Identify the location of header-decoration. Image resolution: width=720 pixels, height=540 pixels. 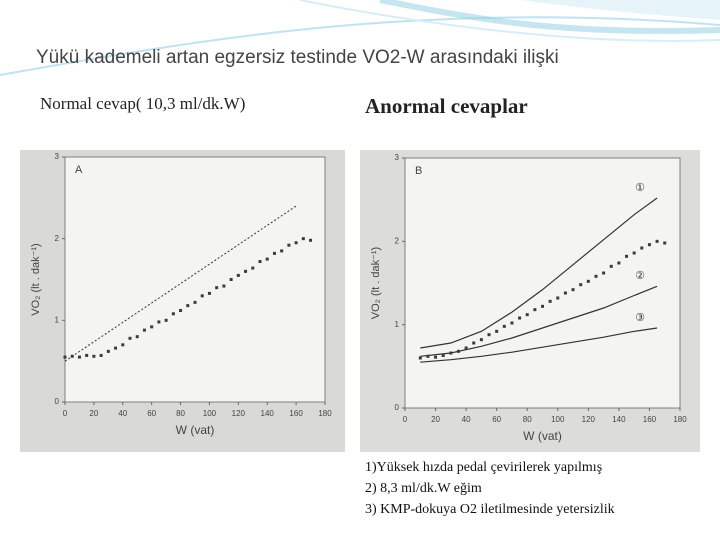
(360, 38).